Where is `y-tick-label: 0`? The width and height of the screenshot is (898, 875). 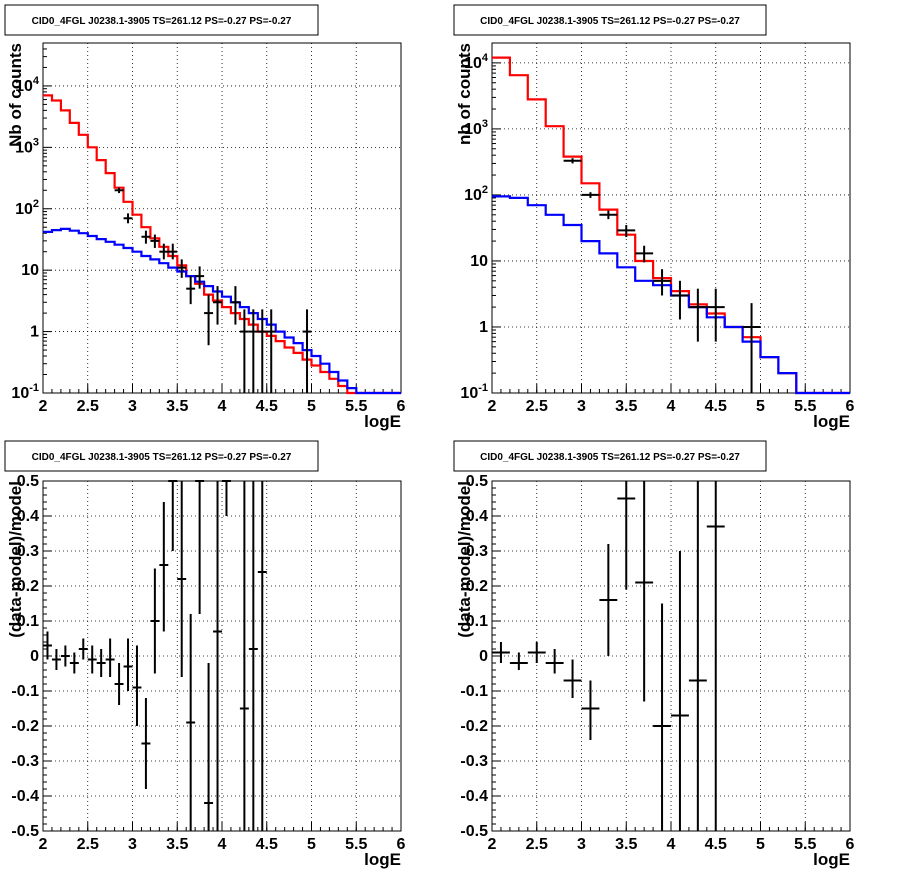
y-tick-label: 0 is located at coordinates (483, 656).